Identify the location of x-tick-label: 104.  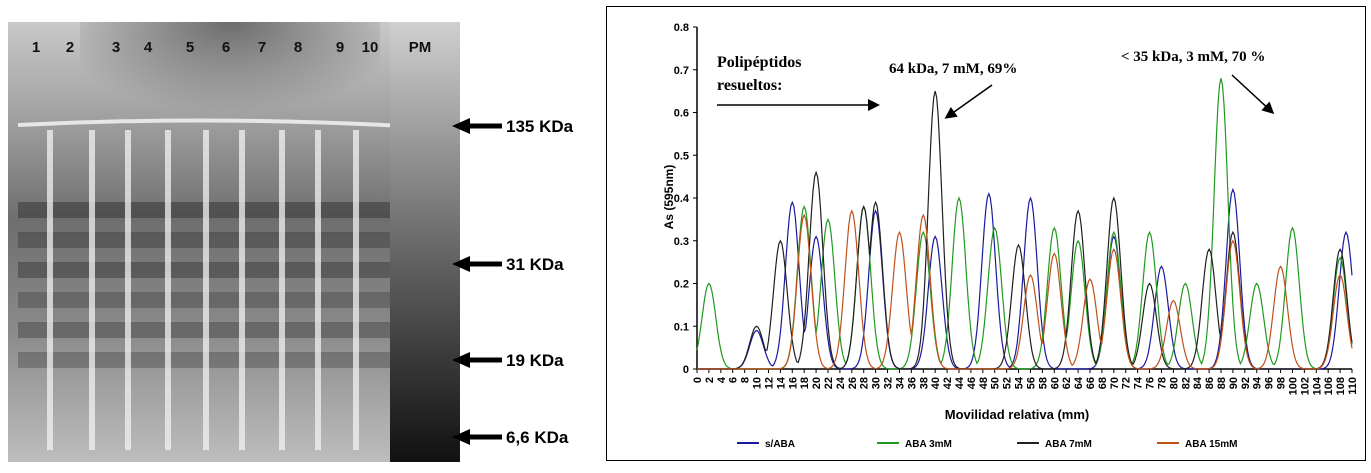
(1317, 385).